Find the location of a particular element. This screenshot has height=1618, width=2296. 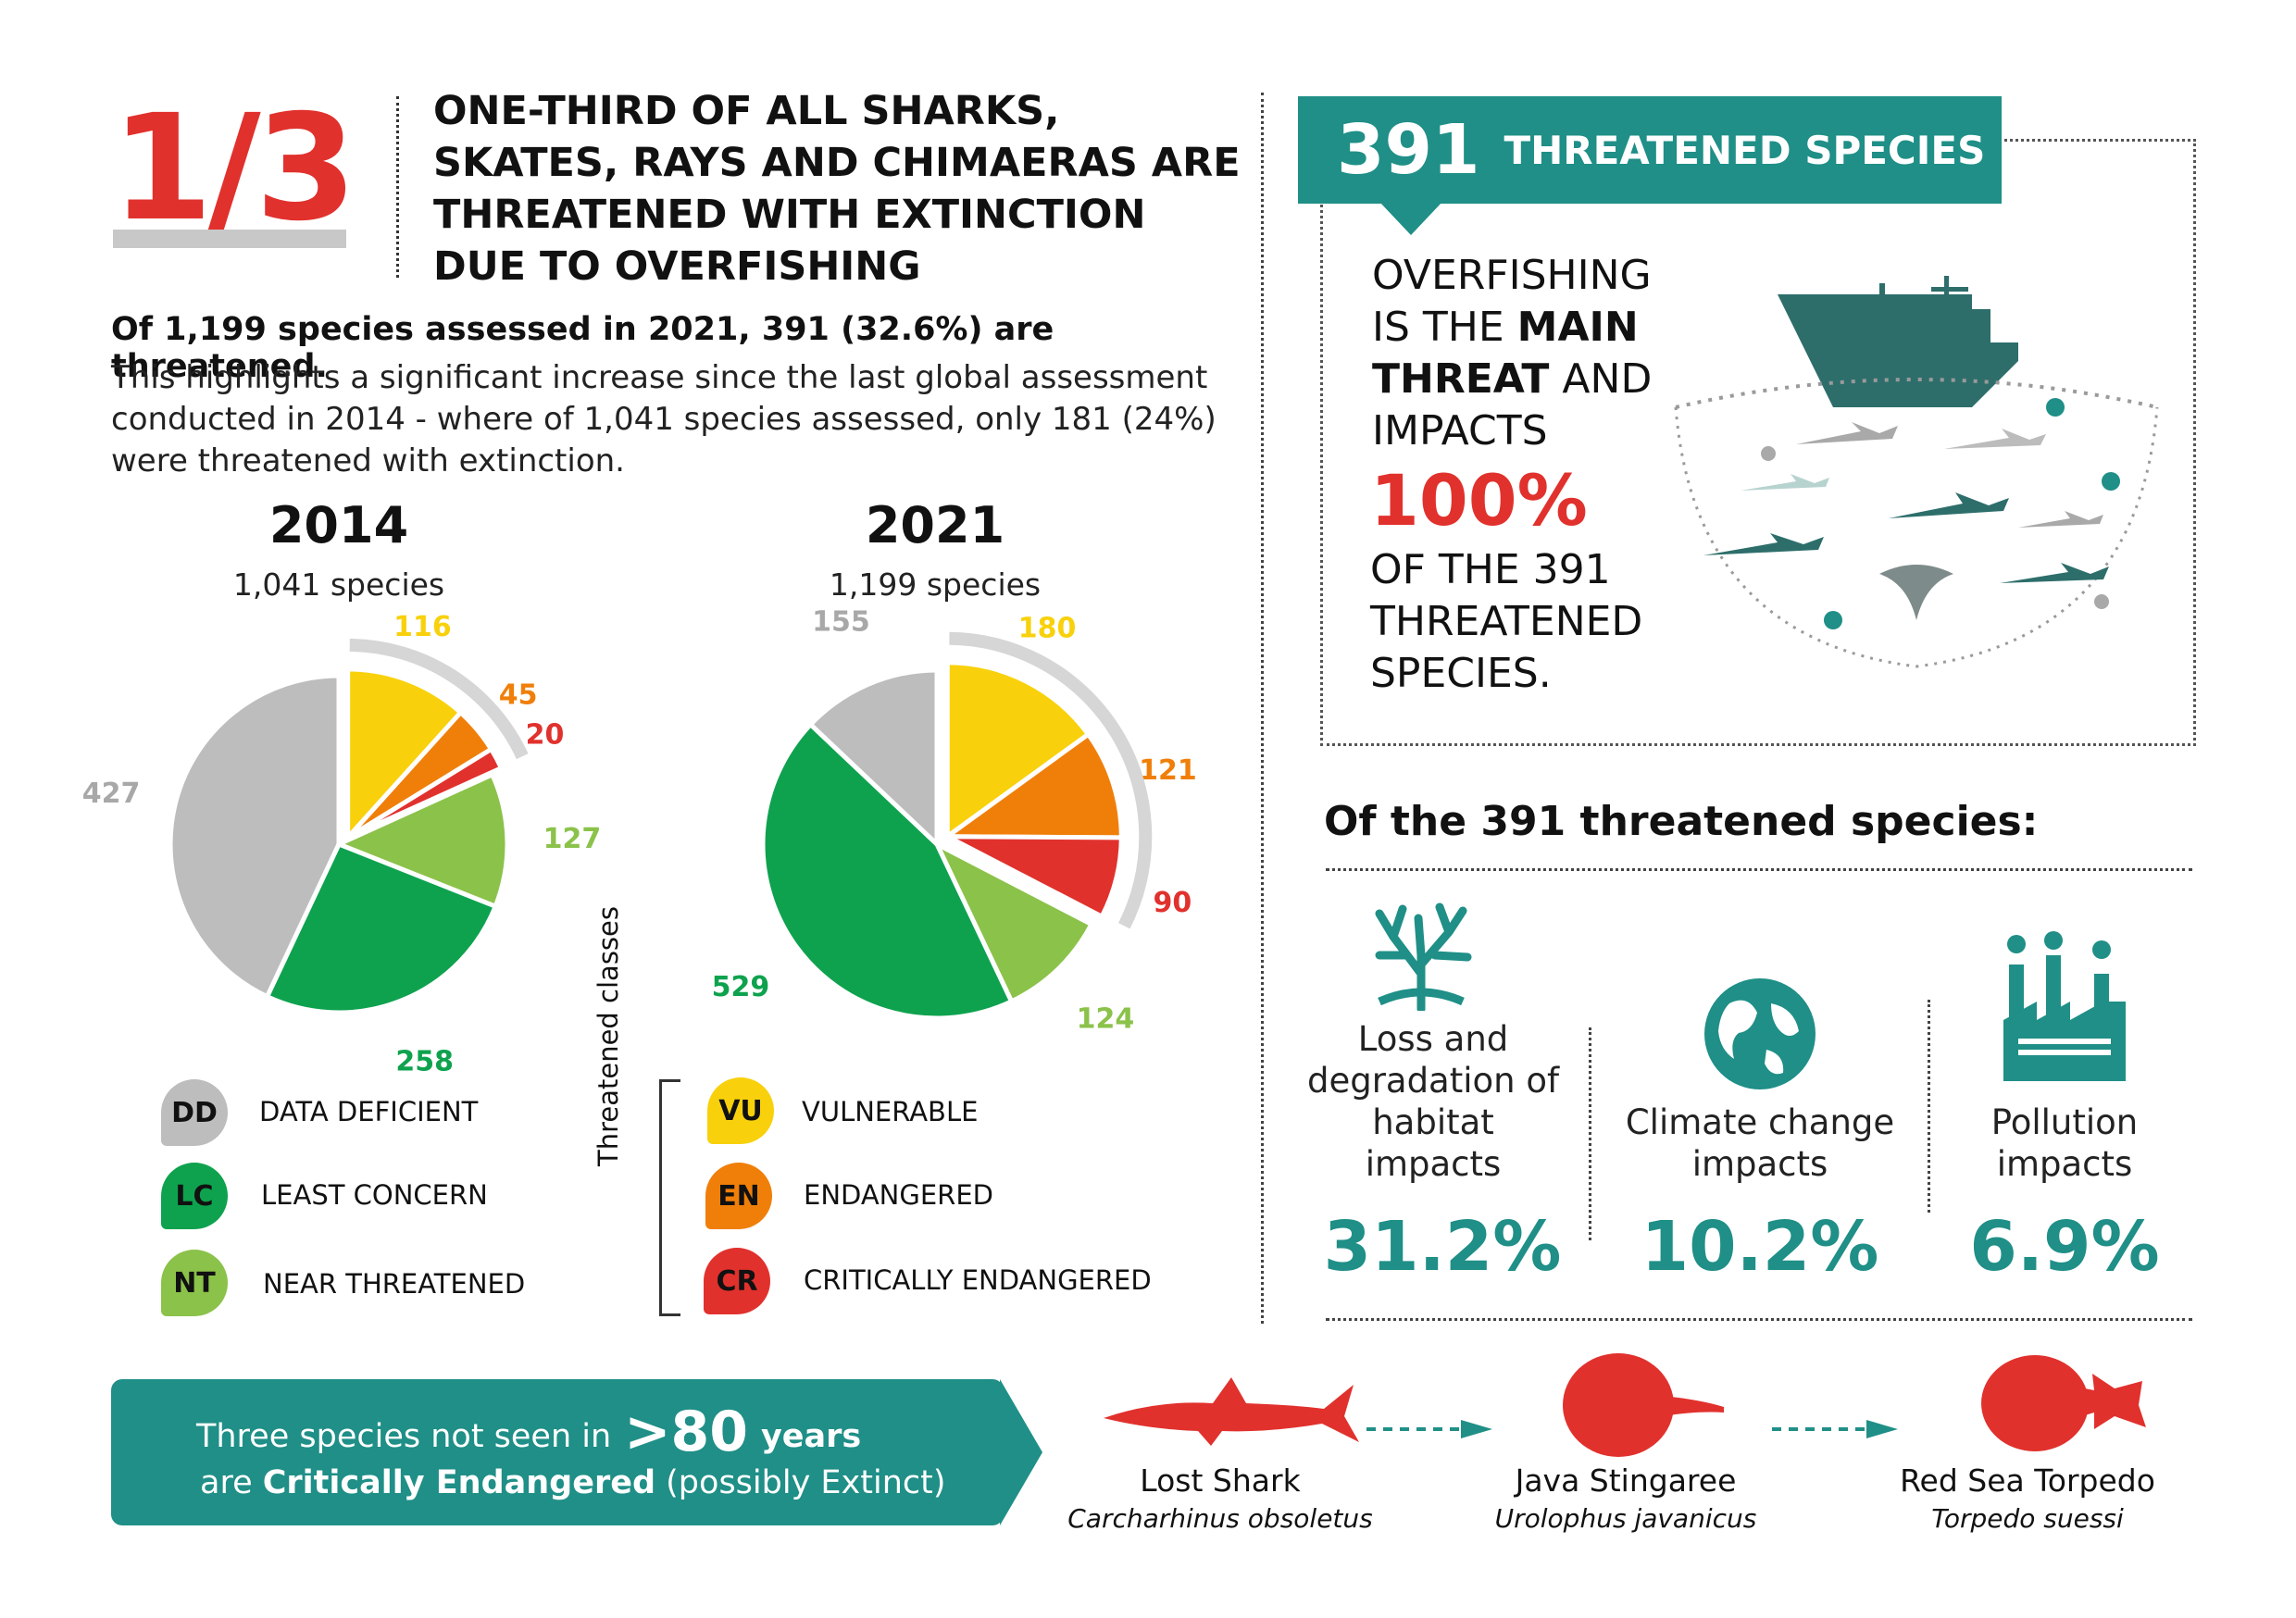

banner-years-number: >80 is located at coordinates (686, 1432).